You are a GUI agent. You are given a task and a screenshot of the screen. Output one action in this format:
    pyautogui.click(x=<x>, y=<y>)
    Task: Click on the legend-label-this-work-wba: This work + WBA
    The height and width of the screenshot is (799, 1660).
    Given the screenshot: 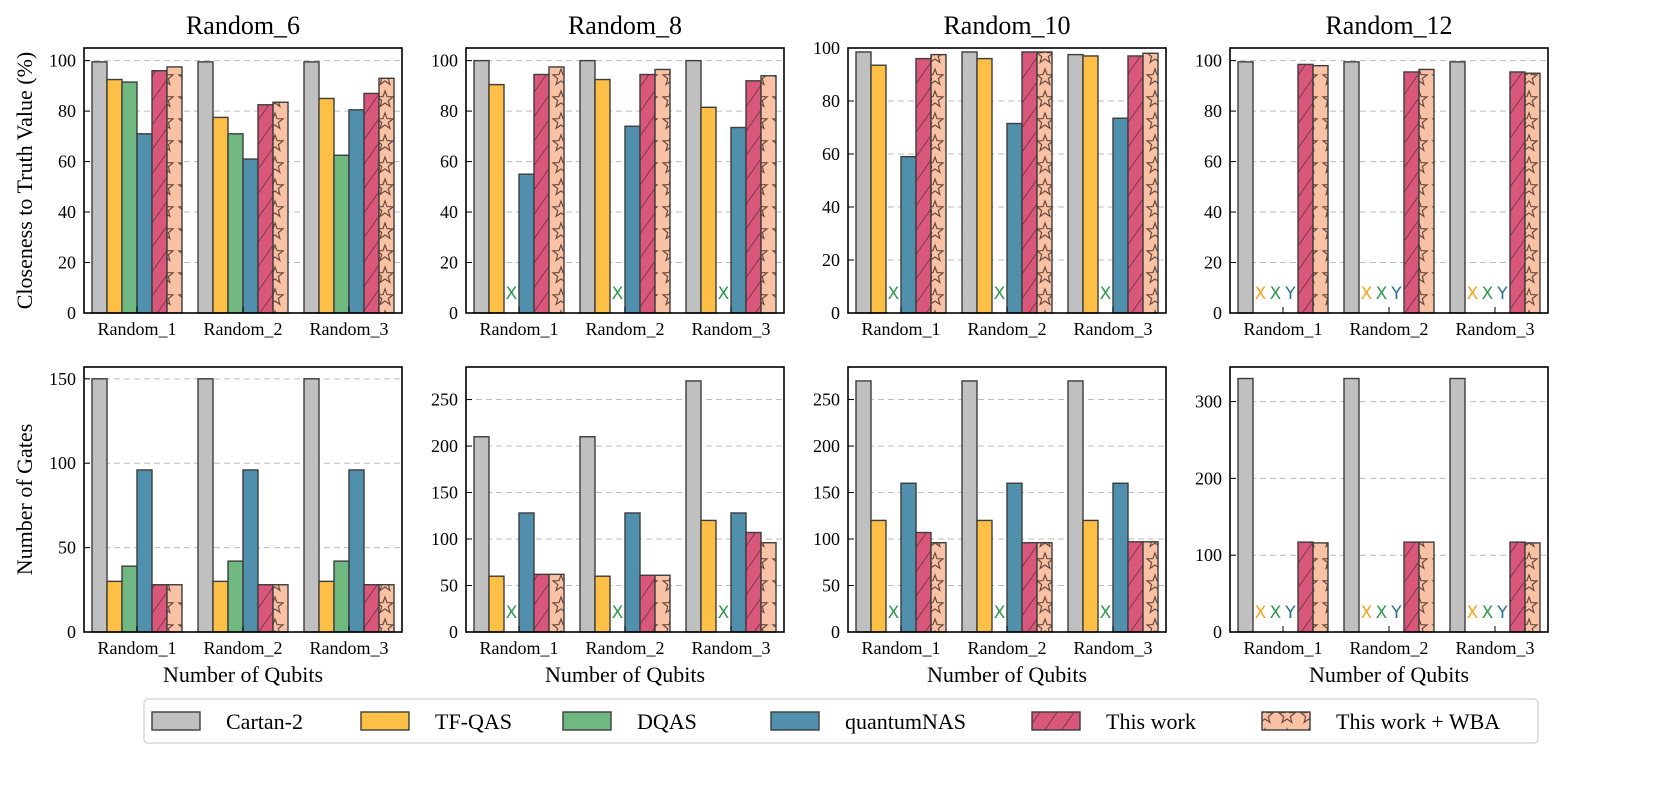 What is the action you would take?
    pyautogui.click(x=1418, y=721)
    